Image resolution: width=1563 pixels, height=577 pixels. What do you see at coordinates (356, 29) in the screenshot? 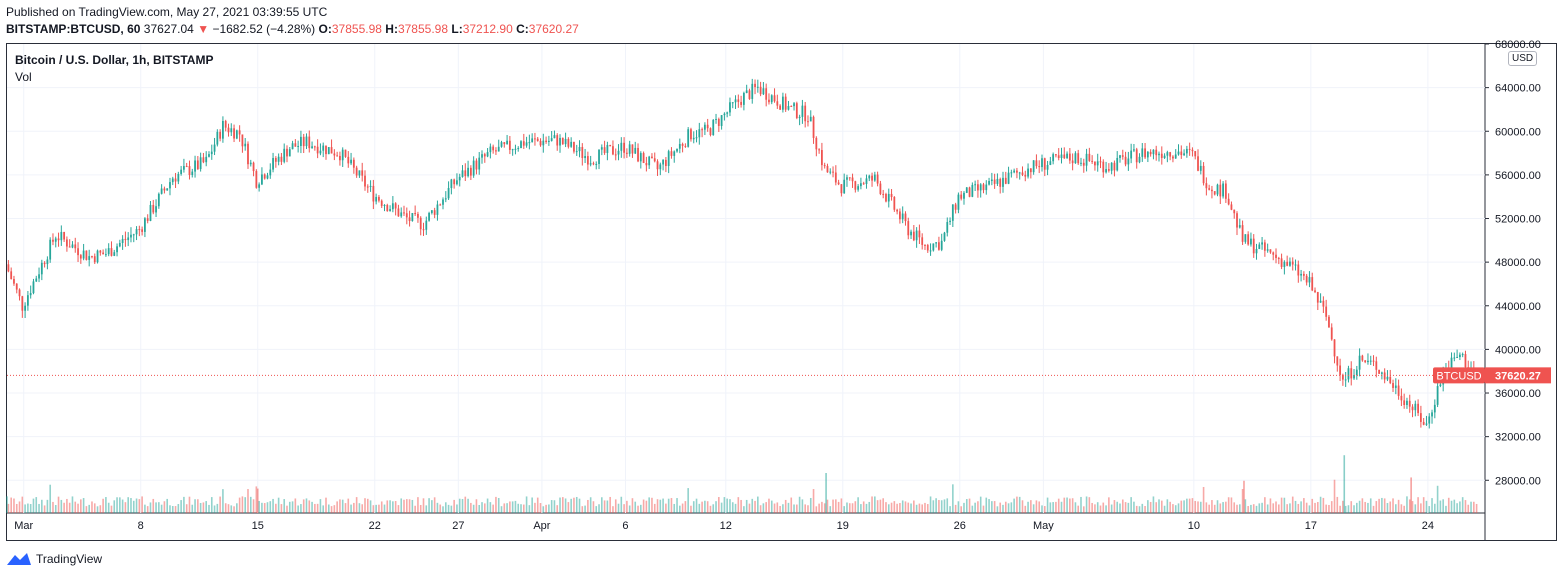
I see `open-value: 37855.98` at bounding box center [356, 29].